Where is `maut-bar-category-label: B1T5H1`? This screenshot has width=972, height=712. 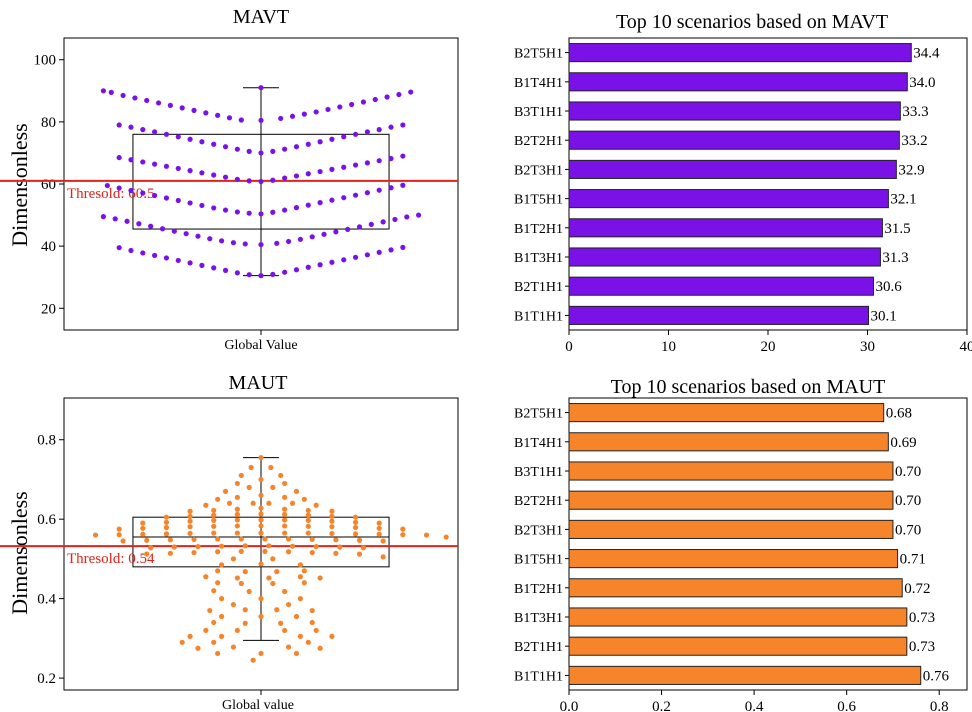
maut-bar-category-label: B1T5H1 is located at coordinates (538, 560).